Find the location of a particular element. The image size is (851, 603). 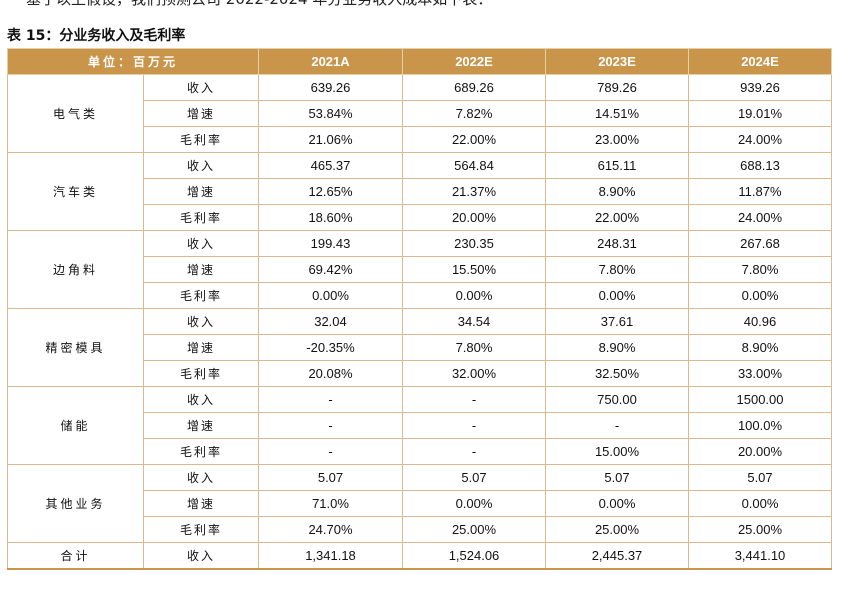

table-cell: 20.08% is located at coordinates (330, 373).